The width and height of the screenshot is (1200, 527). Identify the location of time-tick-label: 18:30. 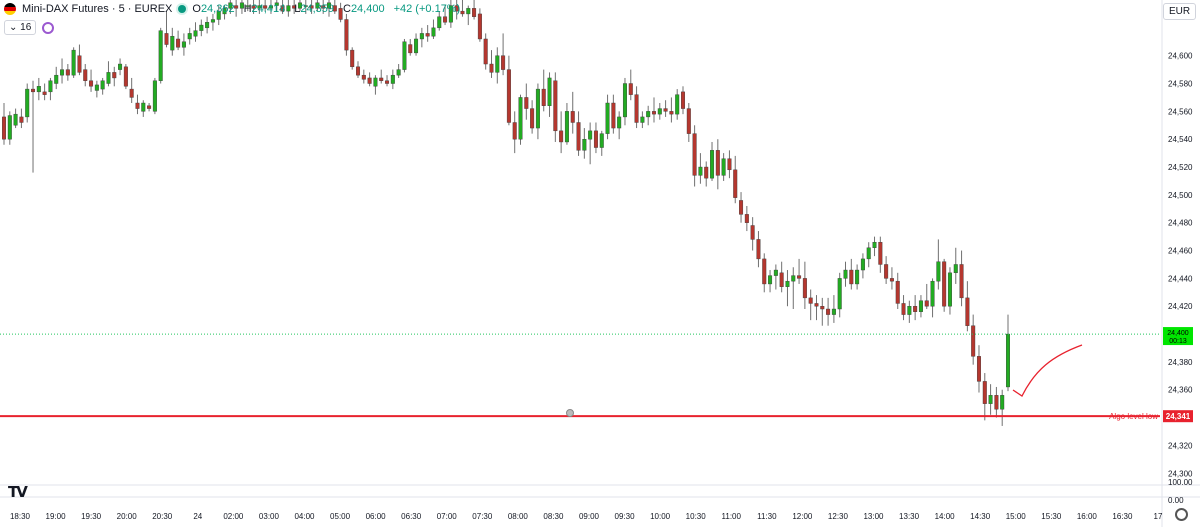
(20, 516).